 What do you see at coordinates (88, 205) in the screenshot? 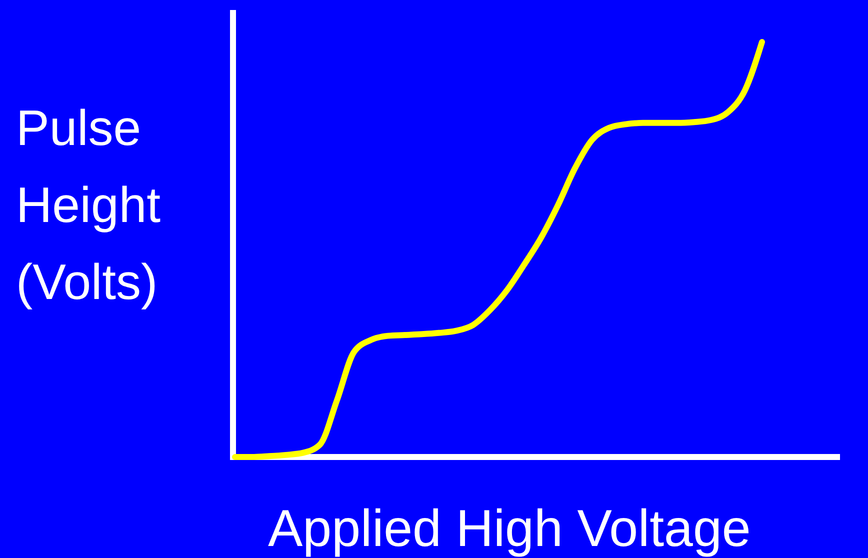
I see `y-axis-title: Pulse Height (Volts)` at bounding box center [88, 205].